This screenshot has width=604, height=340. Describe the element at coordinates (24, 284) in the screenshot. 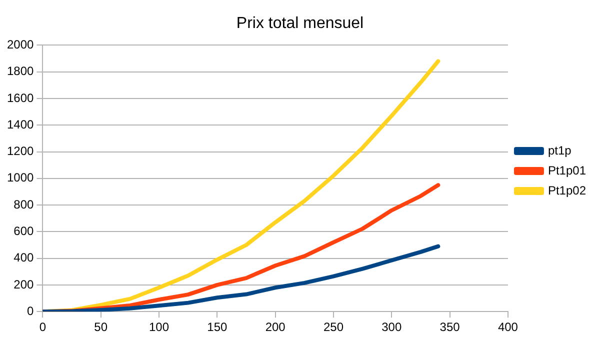

I see `y-tick-label: 200` at that location.